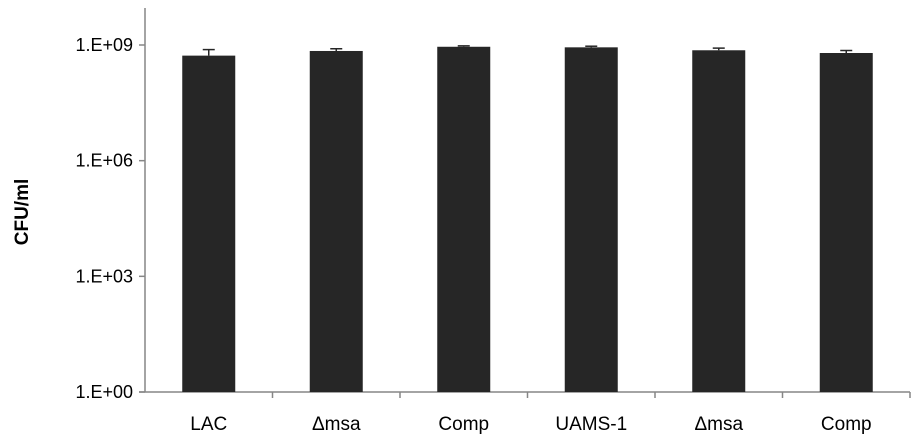  What do you see at coordinates (104, 276) in the screenshot?
I see `y-tick-label: 1.E+03` at bounding box center [104, 276].